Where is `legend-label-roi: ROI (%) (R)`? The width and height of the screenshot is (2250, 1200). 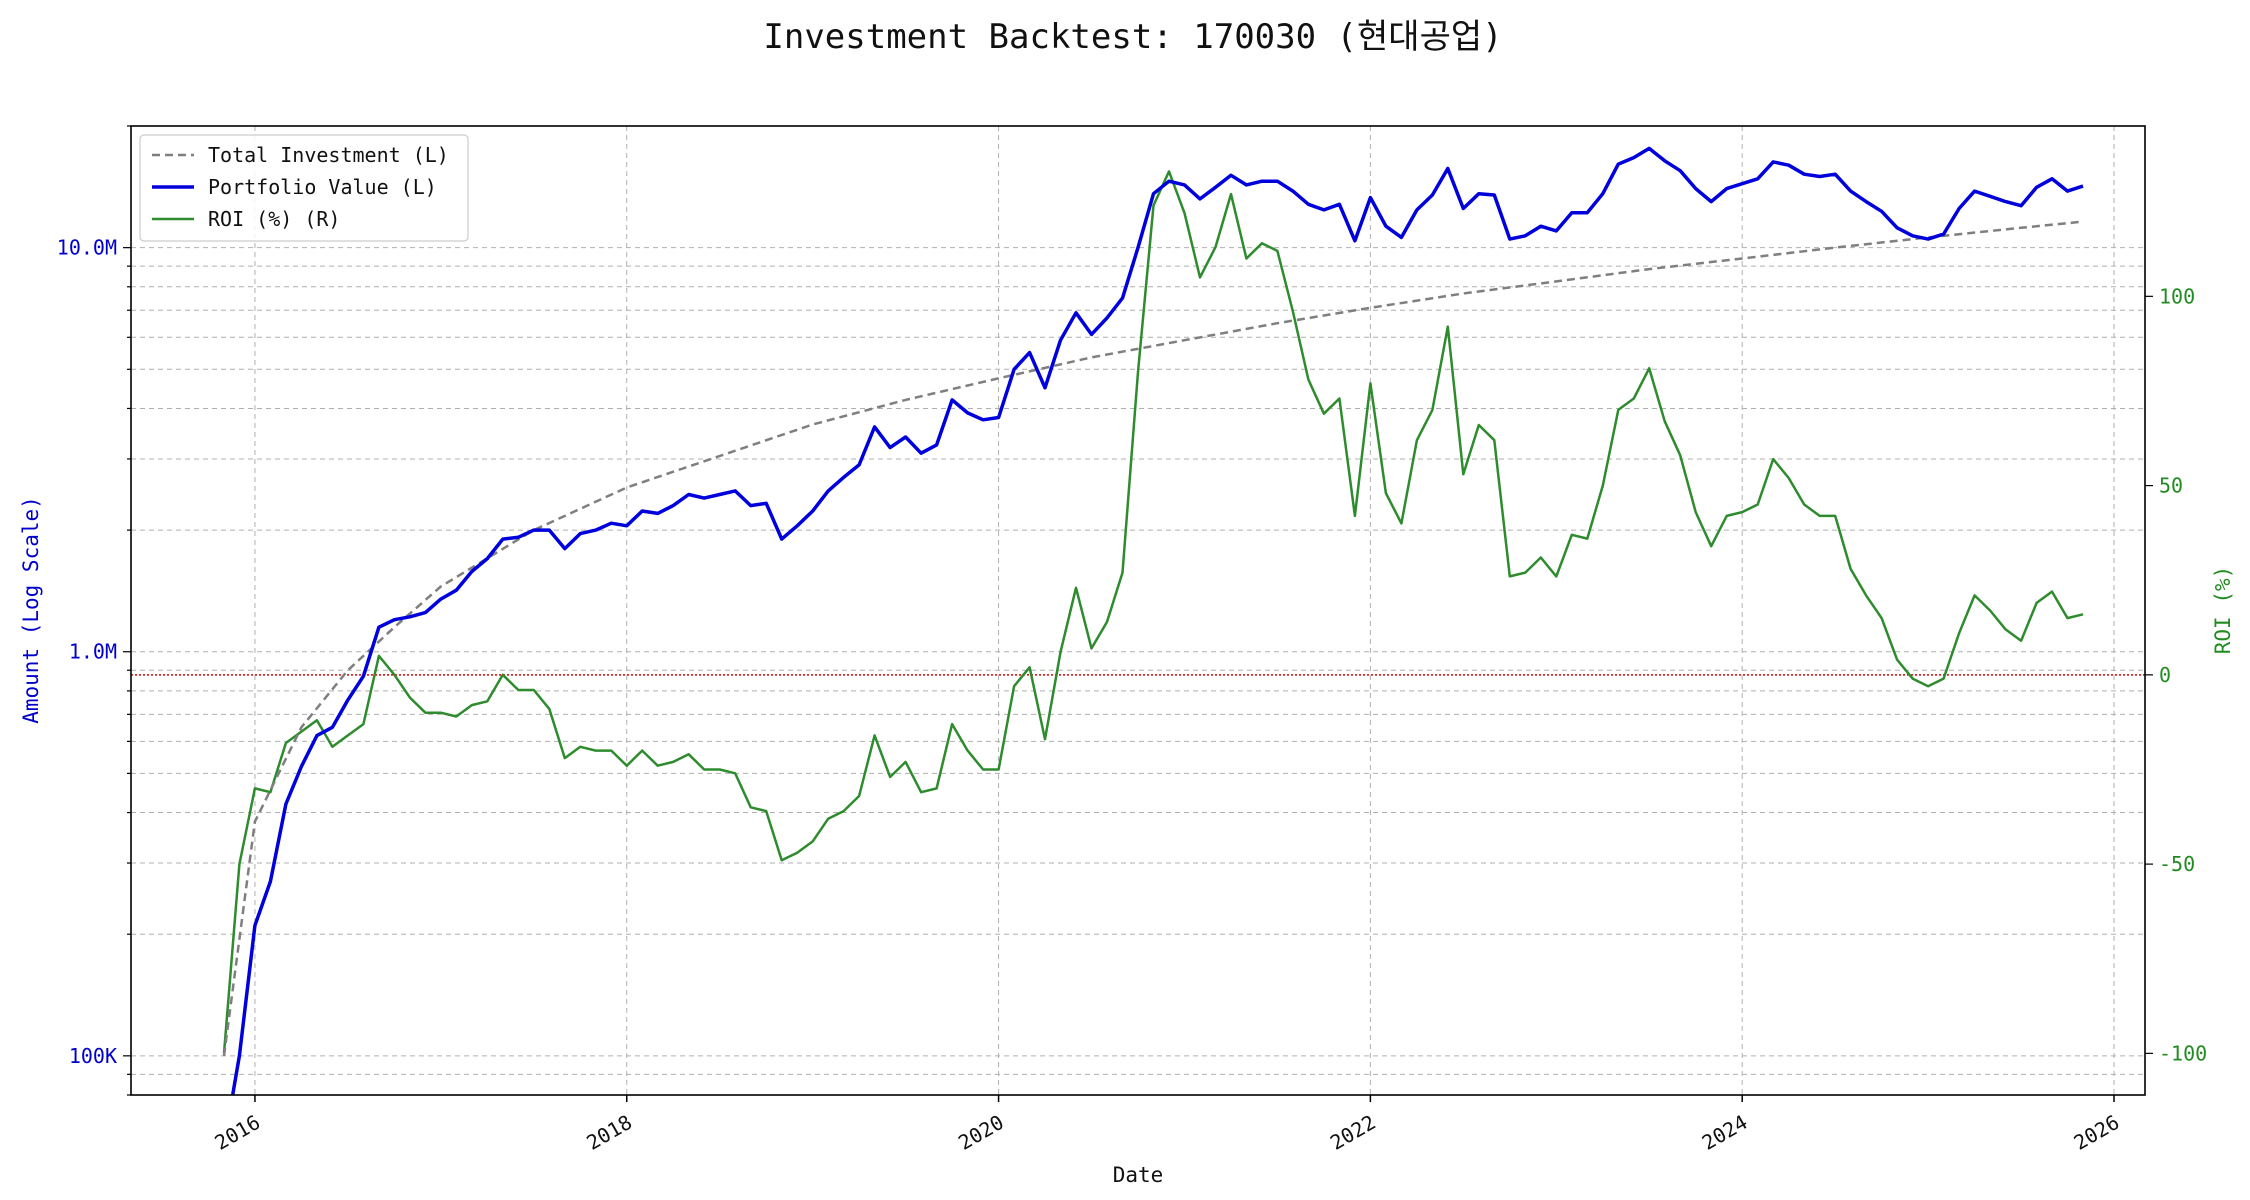 legend-label-roi: ROI (%) (R) is located at coordinates (274, 219).